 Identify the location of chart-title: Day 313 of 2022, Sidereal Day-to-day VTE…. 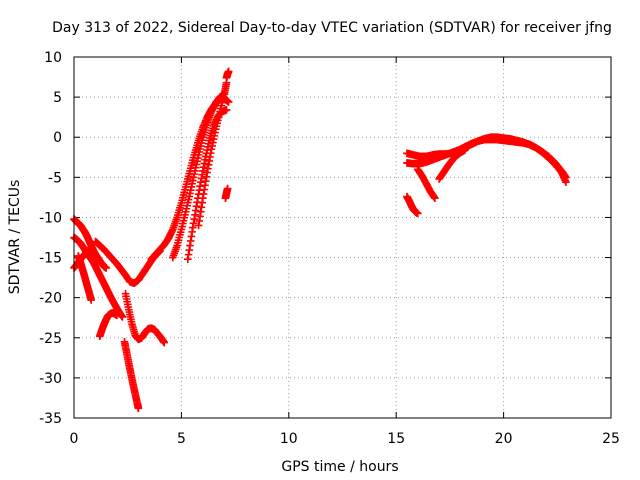
(332, 28).